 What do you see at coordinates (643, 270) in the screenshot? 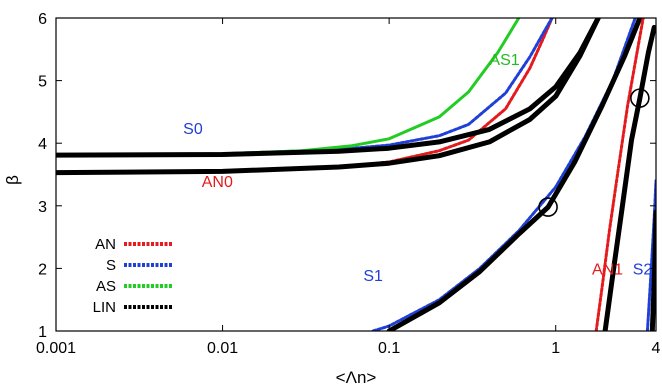
I see `curve-label-s2: S2` at bounding box center [643, 270].